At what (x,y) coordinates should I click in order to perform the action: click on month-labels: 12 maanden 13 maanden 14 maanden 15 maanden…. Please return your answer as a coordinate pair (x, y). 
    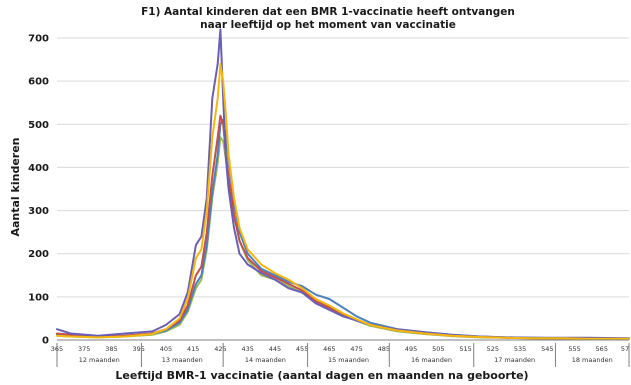
    Looking at the image, I should click on (343, 355).